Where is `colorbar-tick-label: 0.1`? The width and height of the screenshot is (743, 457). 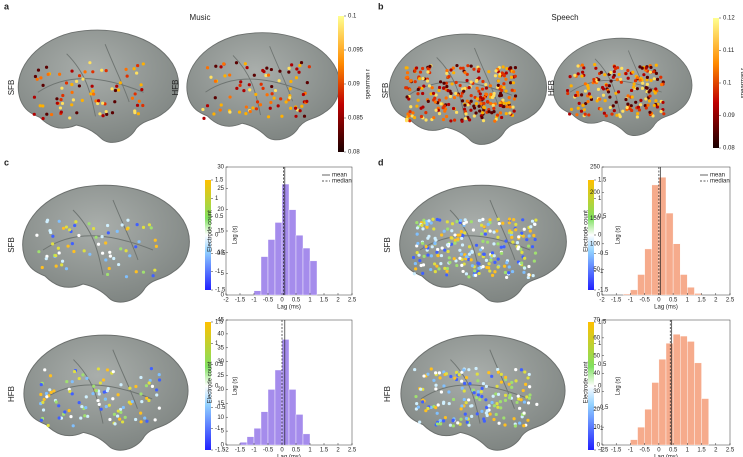 colorbar-tick-label: 0.1 is located at coordinates (727, 84).